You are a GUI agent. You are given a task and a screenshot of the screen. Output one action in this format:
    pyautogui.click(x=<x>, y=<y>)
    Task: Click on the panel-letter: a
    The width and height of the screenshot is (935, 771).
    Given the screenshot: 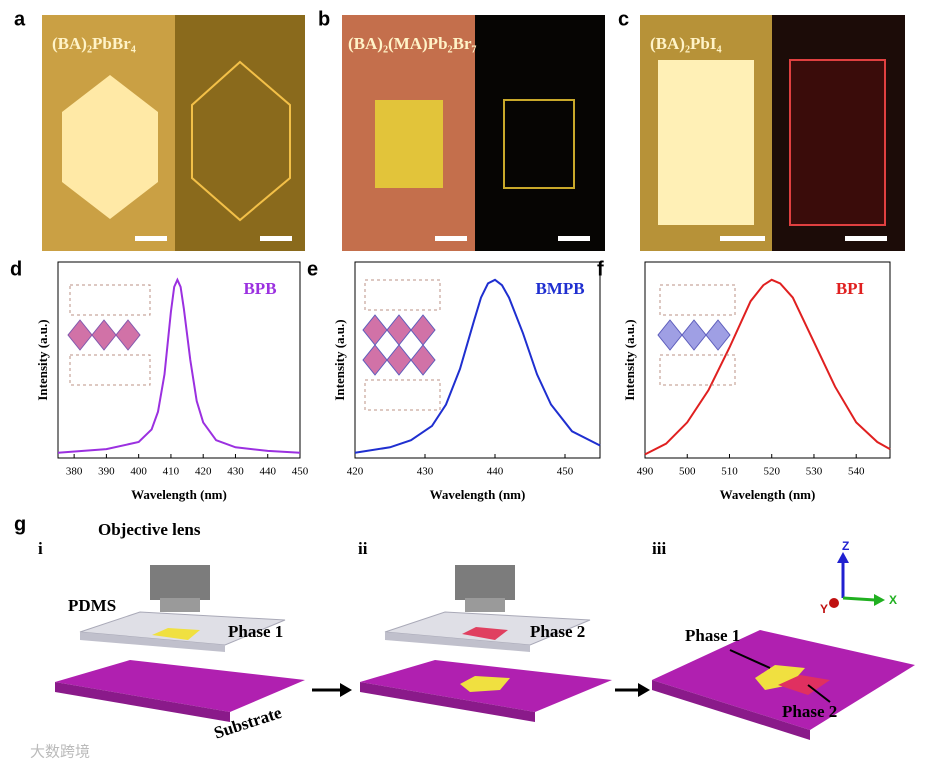 What is the action you would take?
    pyautogui.click(x=20, y=19)
    